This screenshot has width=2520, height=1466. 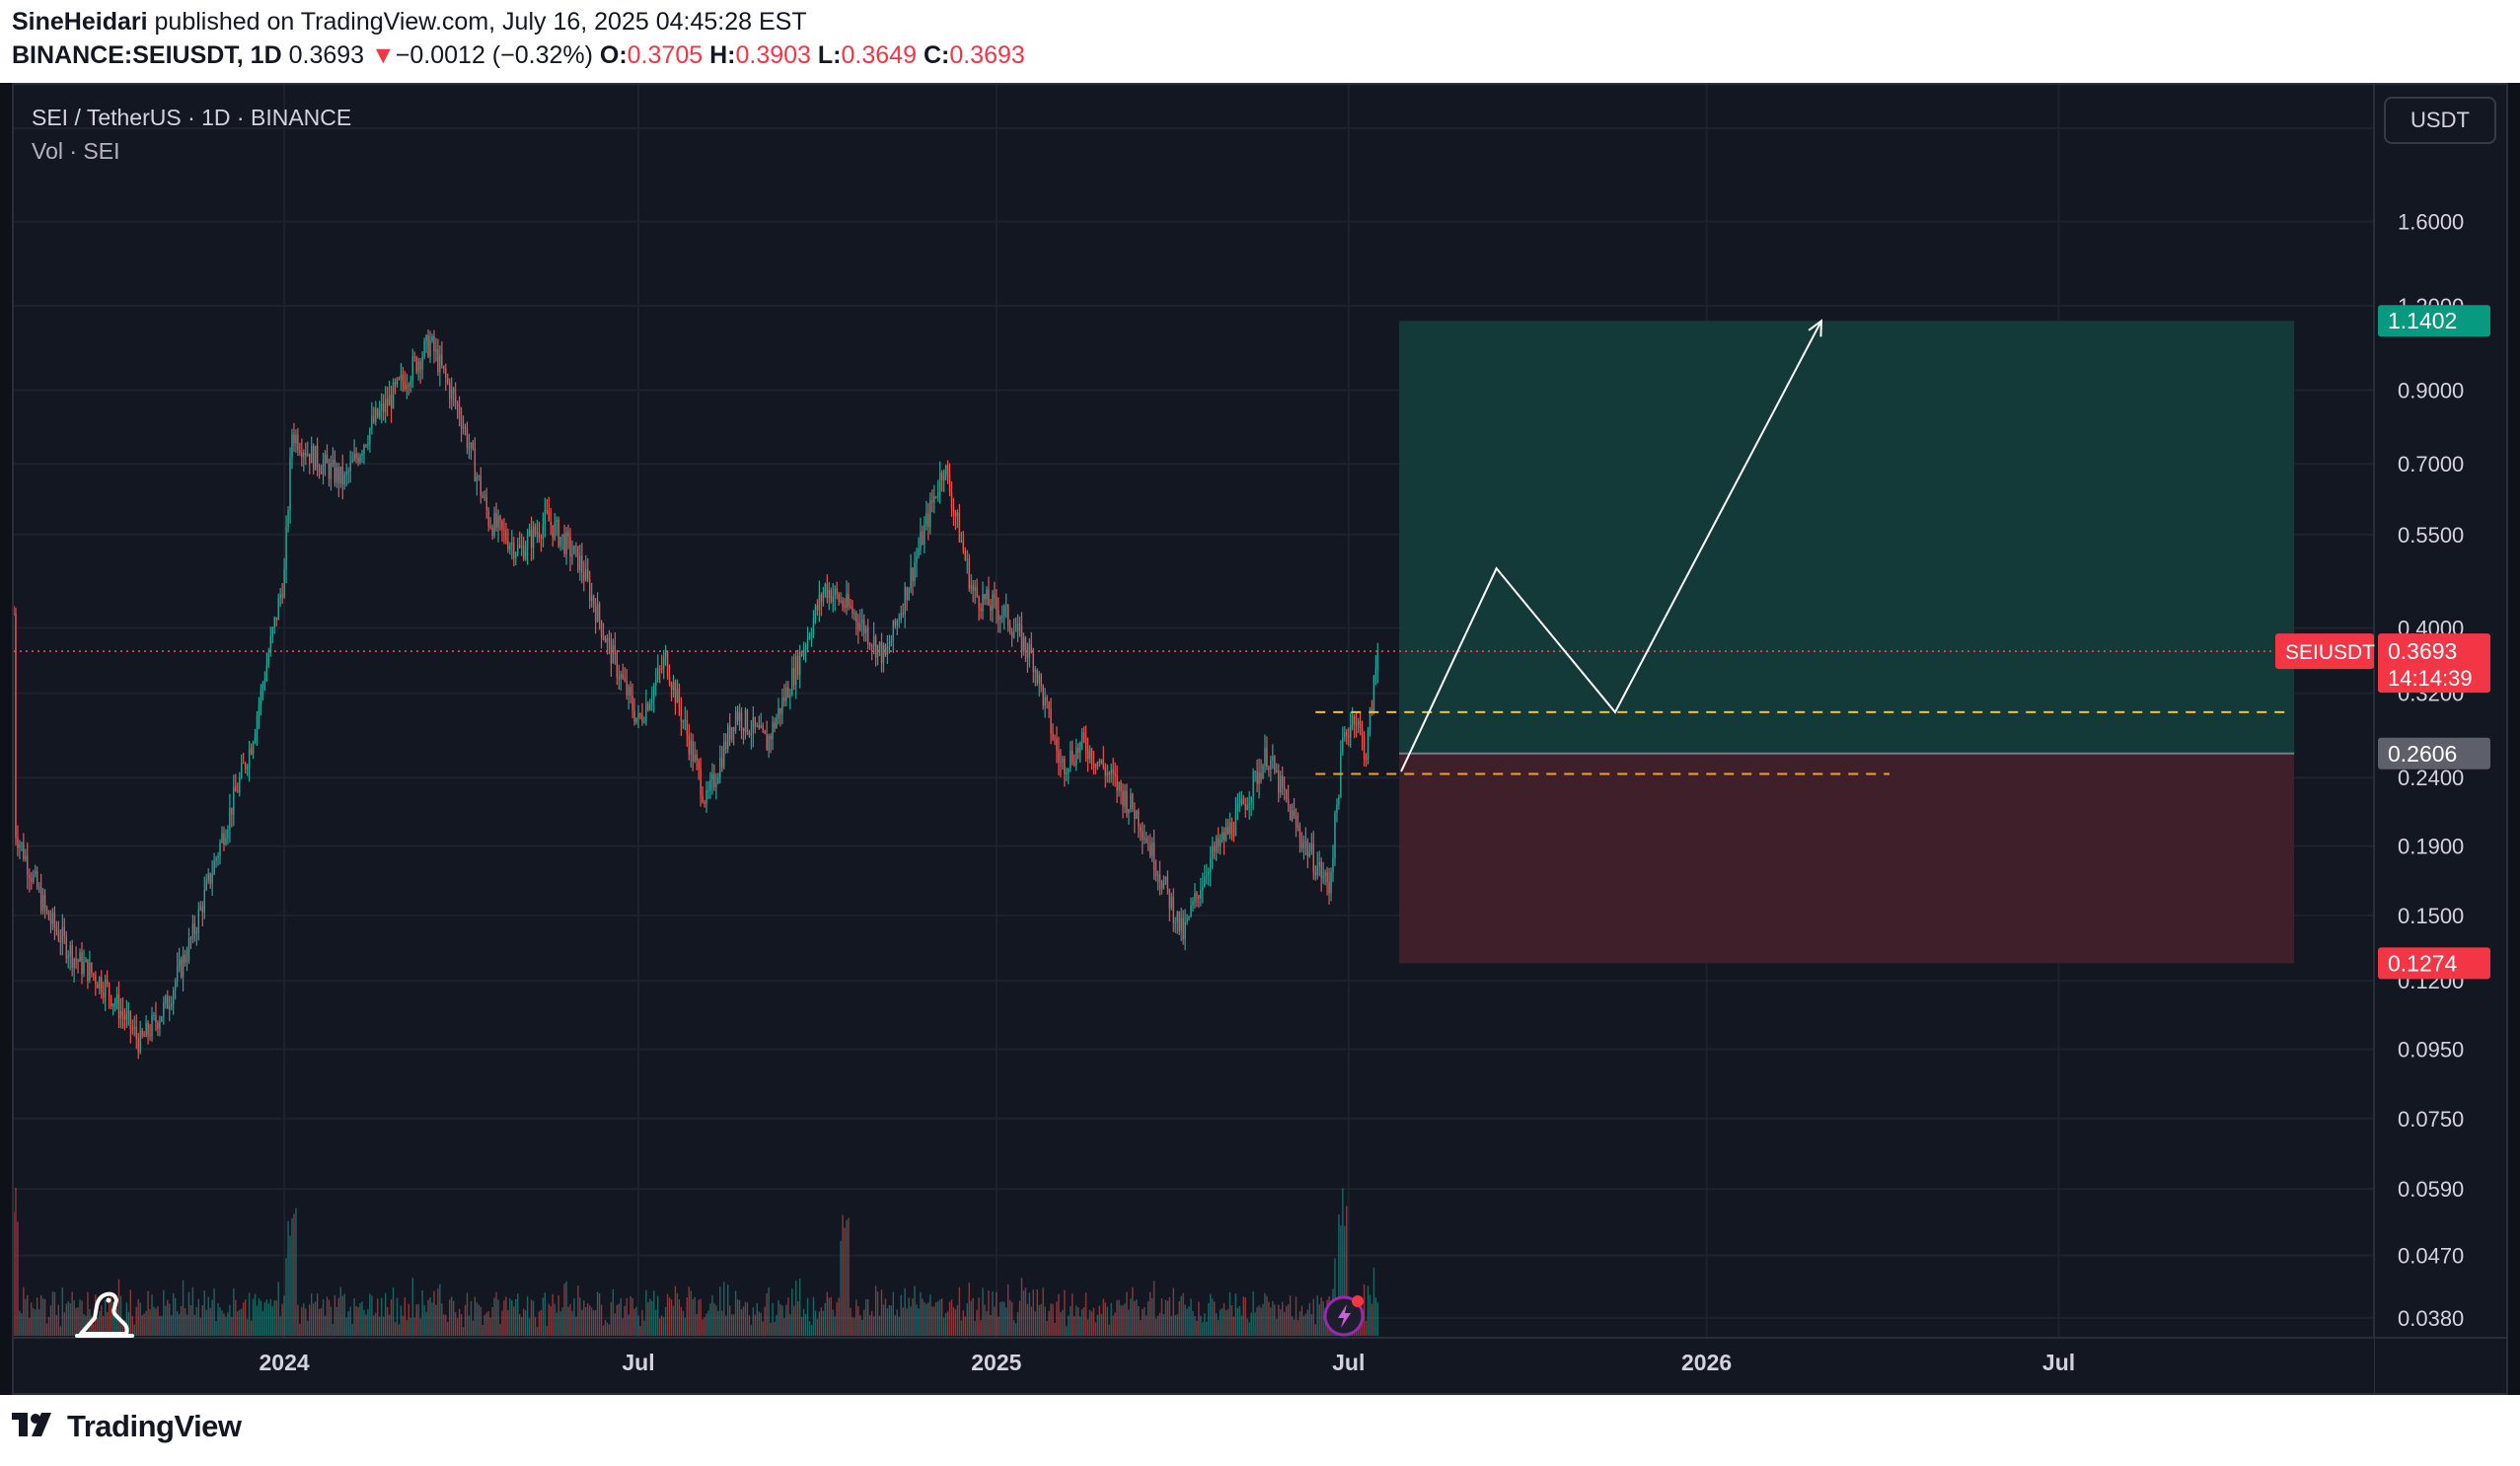 What do you see at coordinates (1260, 1365) in the screenshot?
I see `time-axis: 2024 Jul 2025 Jul 2026 Jul` at bounding box center [1260, 1365].